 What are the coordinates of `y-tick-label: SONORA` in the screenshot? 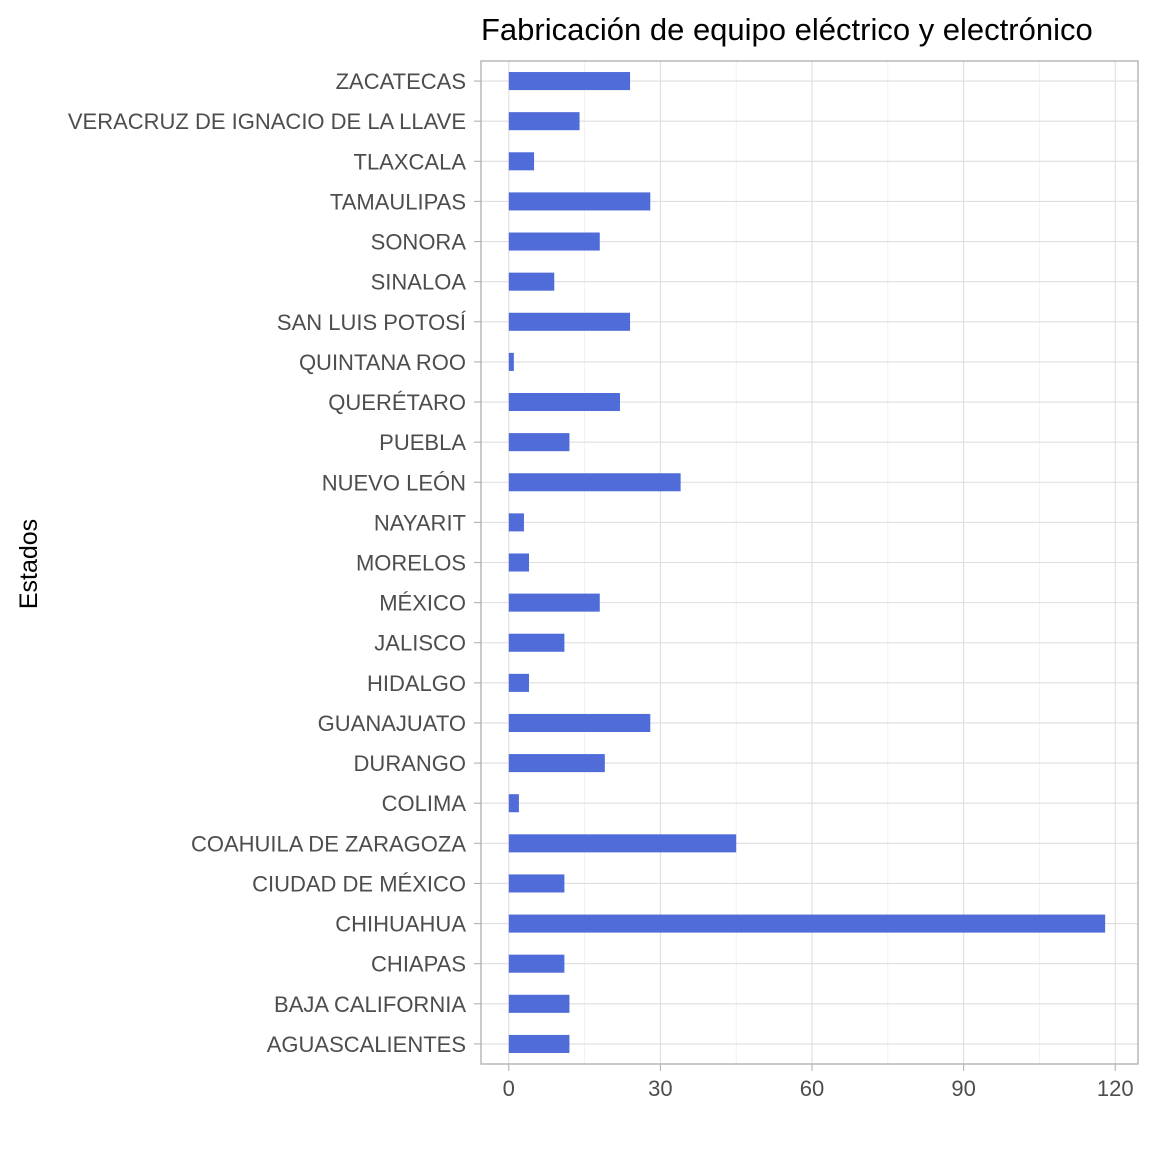 It's located at (419, 242).